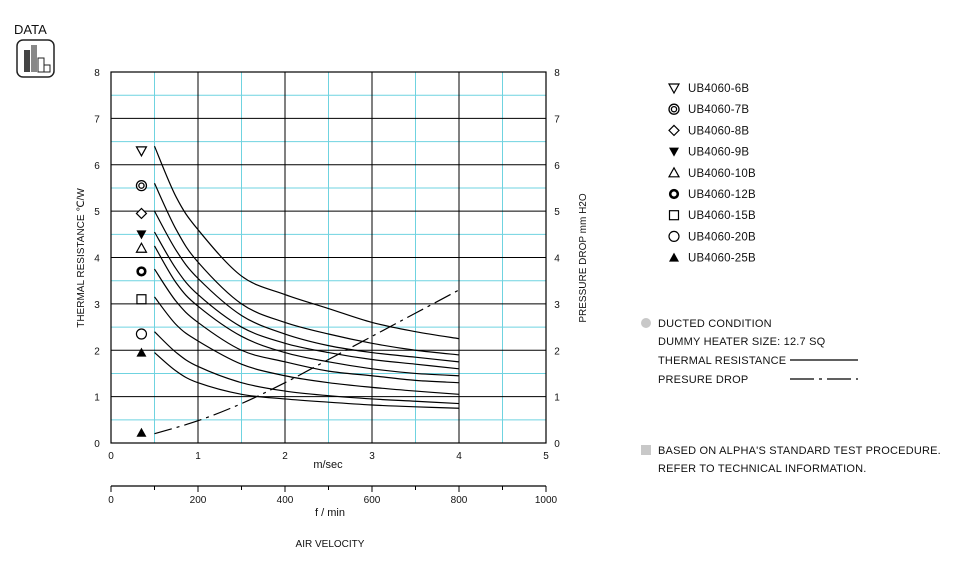 This screenshot has width=970, height=582. Describe the element at coordinates (546, 456) in the screenshot. I see `x-tick-label: 5` at that location.